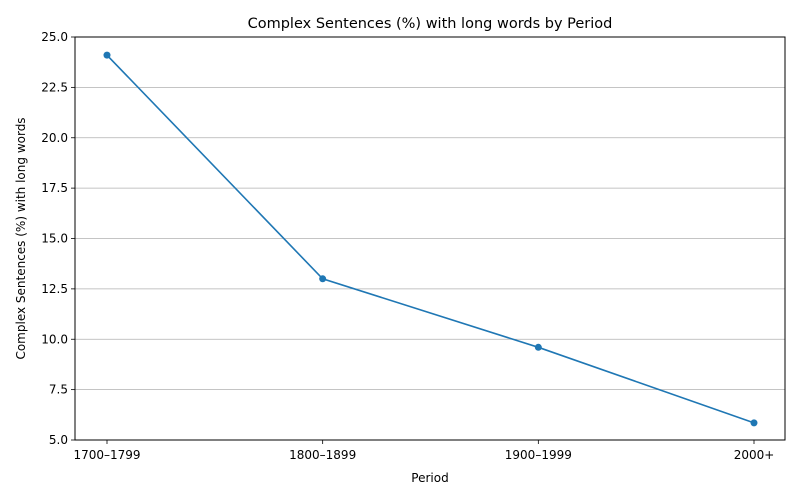 This screenshot has height=500, width=800. I want to click on y-axis-label: Complex Sentences (%) with long words, so click(21, 238).